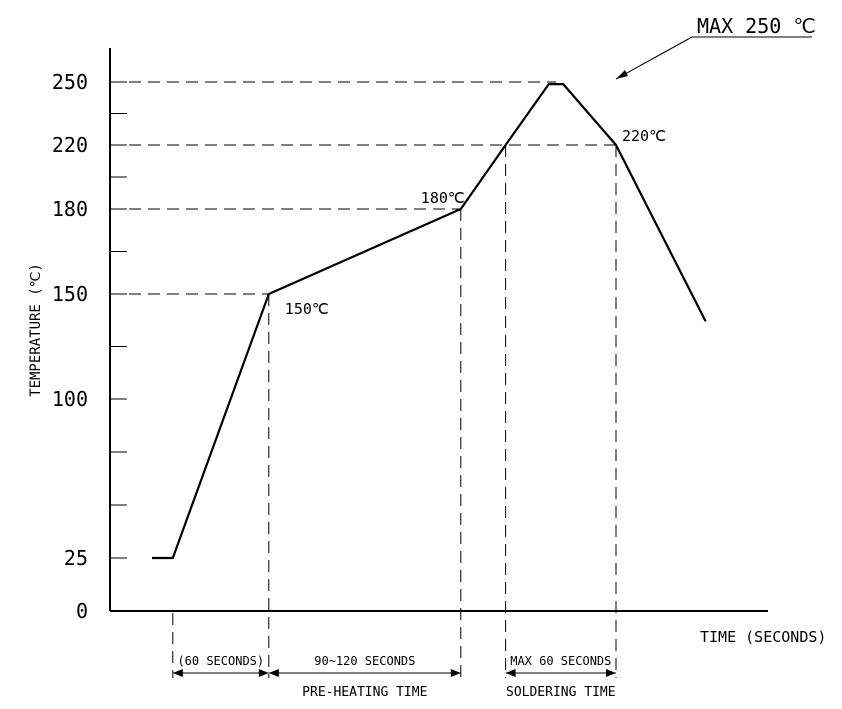 The width and height of the screenshot is (842, 709). I want to click on point-labels: 150℃ 180℃ 220℃, so click(475, 222).